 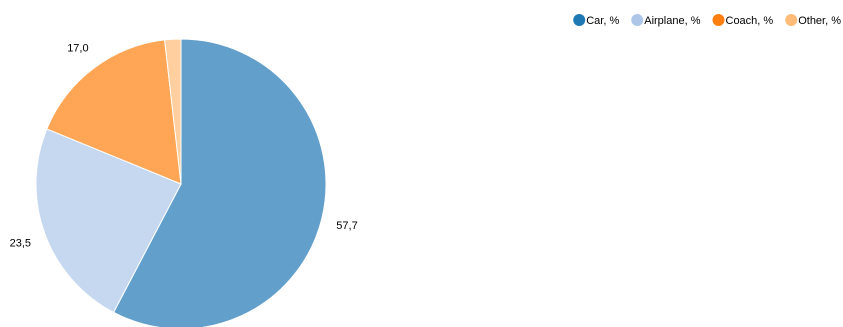 I want to click on data-label-car: 57,7, so click(x=346, y=226).